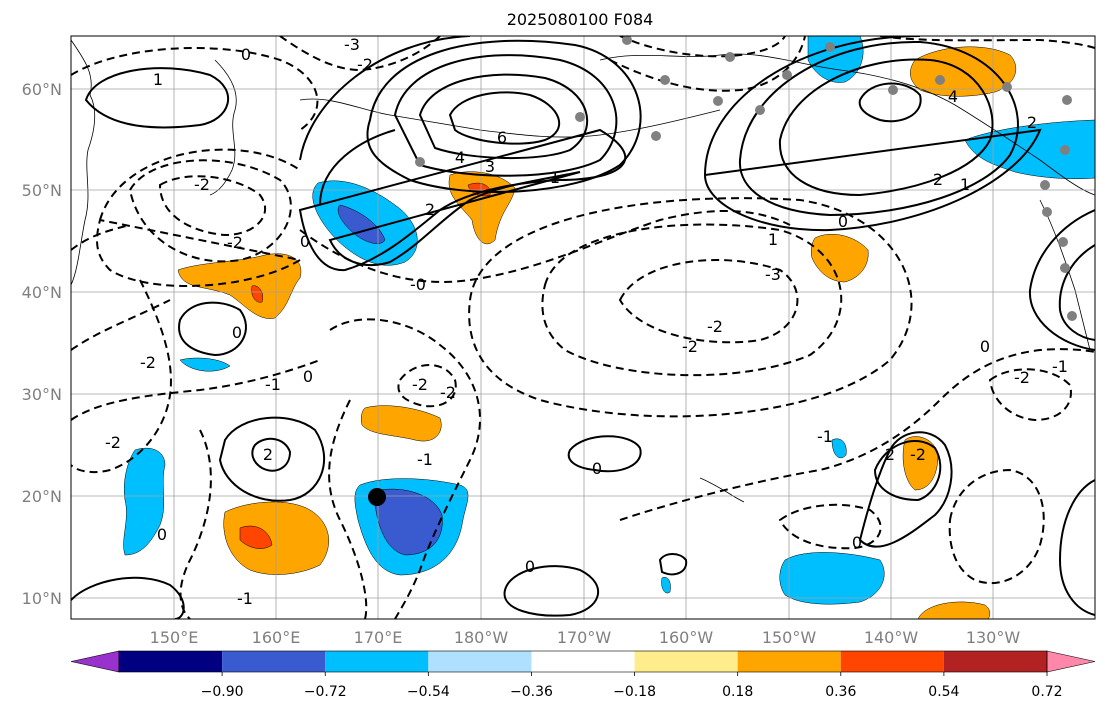  What do you see at coordinates (42, 89) in the screenshot?
I see `lat-tick-label: 60°N` at bounding box center [42, 89].